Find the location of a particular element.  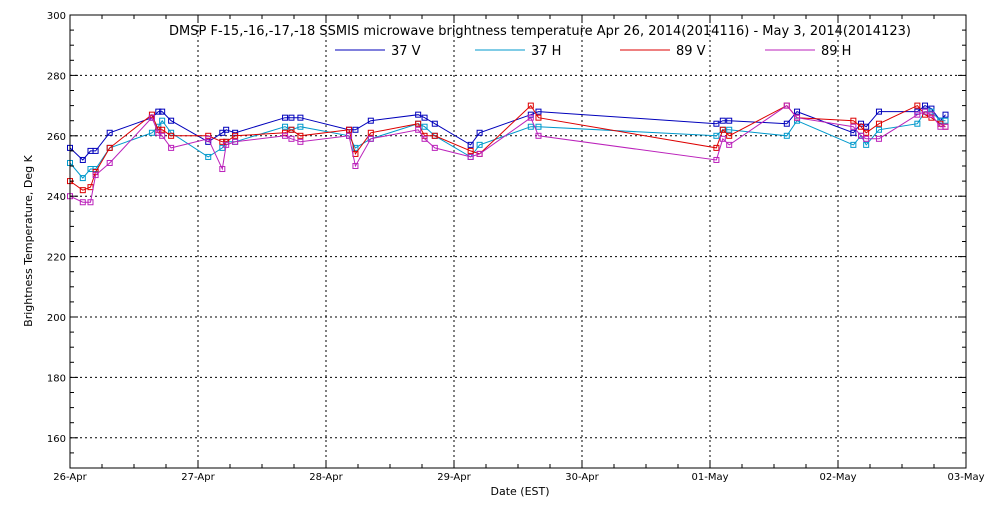

y-tick-label: 200 is located at coordinates (56, 318).